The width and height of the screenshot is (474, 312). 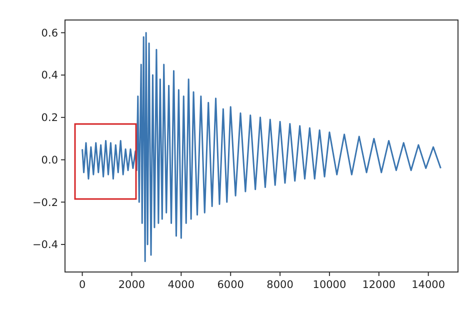 I want to click on y-tick-label: 0.4, so click(x=49, y=76).